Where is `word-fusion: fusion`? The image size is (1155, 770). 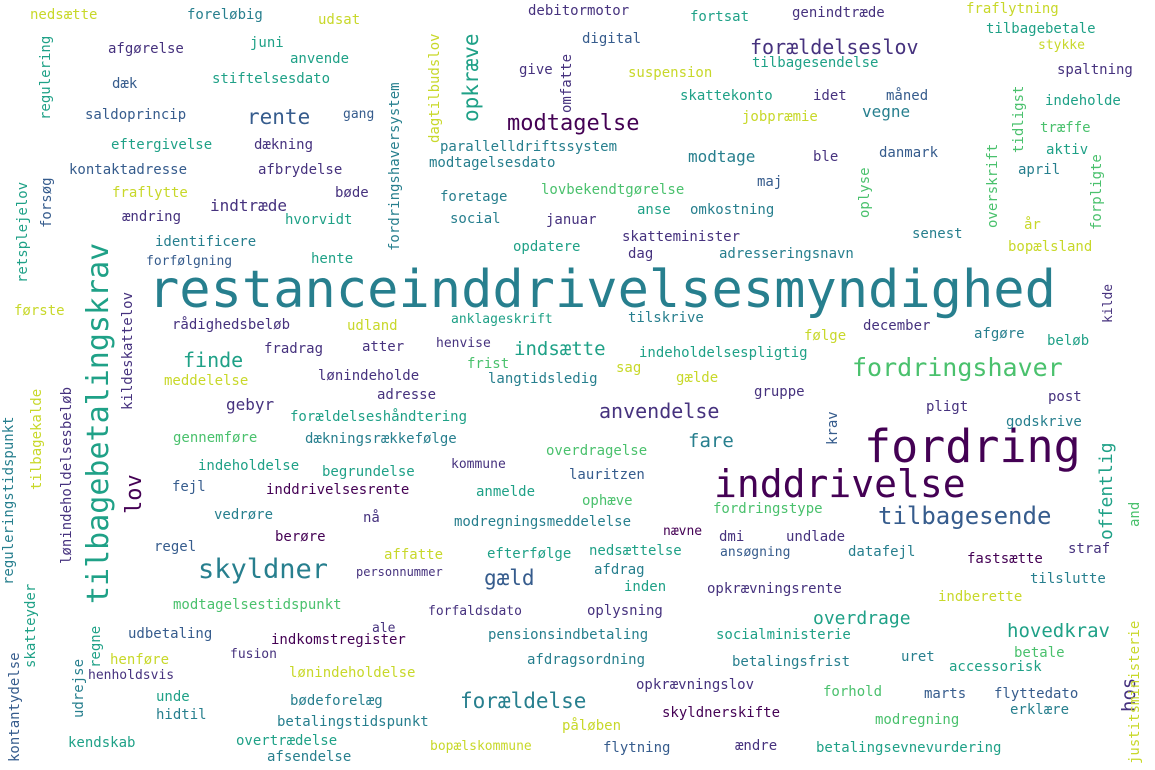 word-fusion: fusion is located at coordinates (253, 654).